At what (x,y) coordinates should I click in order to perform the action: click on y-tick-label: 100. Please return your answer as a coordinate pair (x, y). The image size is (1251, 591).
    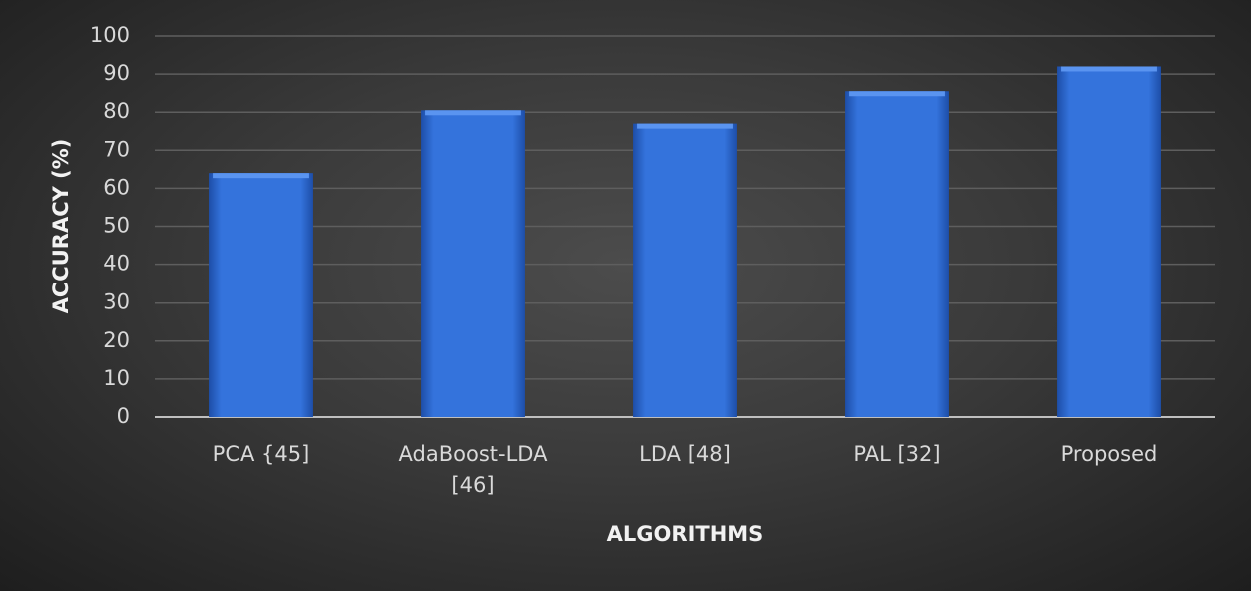
    Looking at the image, I should click on (110, 35).